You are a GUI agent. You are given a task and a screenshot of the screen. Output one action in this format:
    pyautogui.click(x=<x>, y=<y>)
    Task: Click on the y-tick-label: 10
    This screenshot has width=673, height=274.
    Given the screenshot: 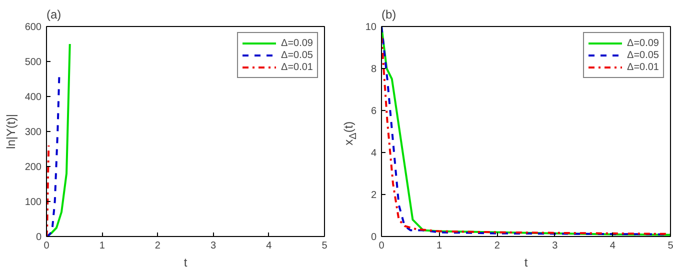 What is the action you would take?
    pyautogui.click(x=371, y=27)
    